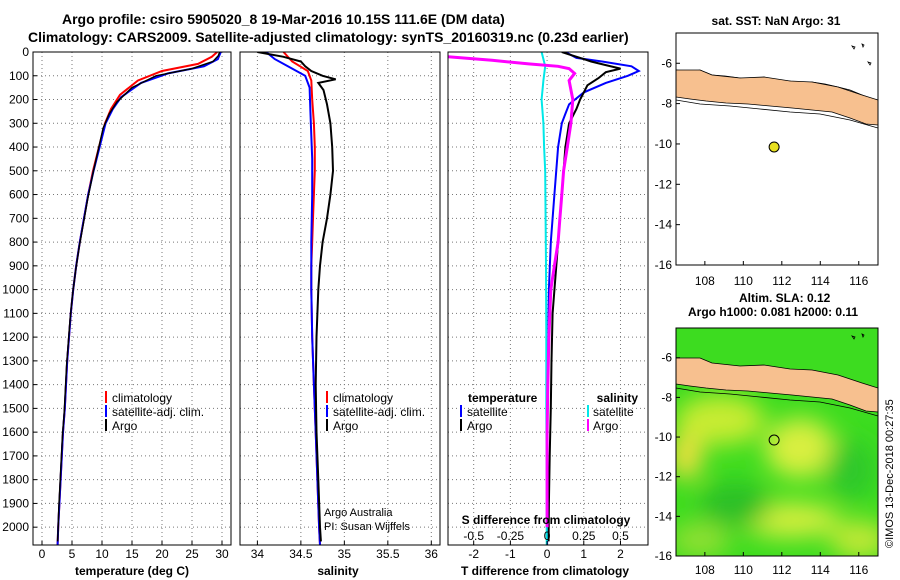  I want to click on depth-tick-label: 1400, so click(15, 385).